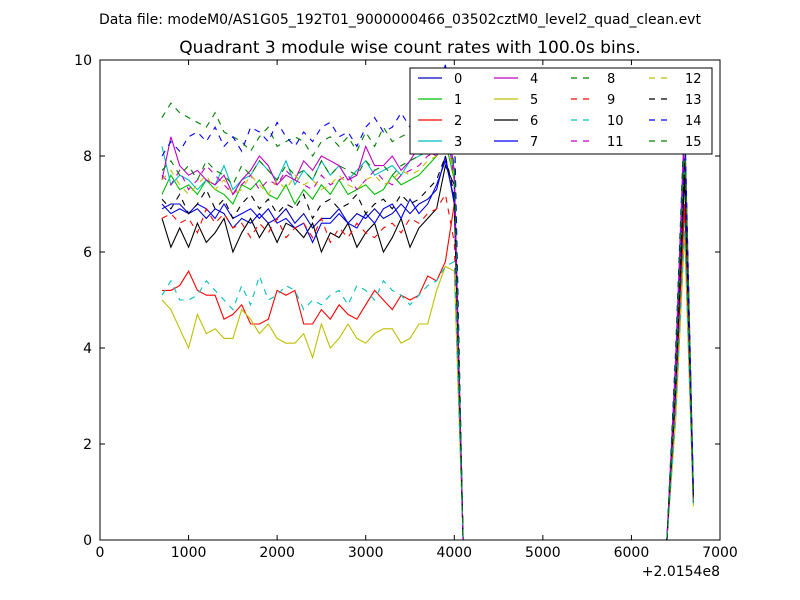 The height and width of the screenshot is (600, 800). What do you see at coordinates (543, 553) in the screenshot?
I see `x-tick-label: 5000` at bounding box center [543, 553].